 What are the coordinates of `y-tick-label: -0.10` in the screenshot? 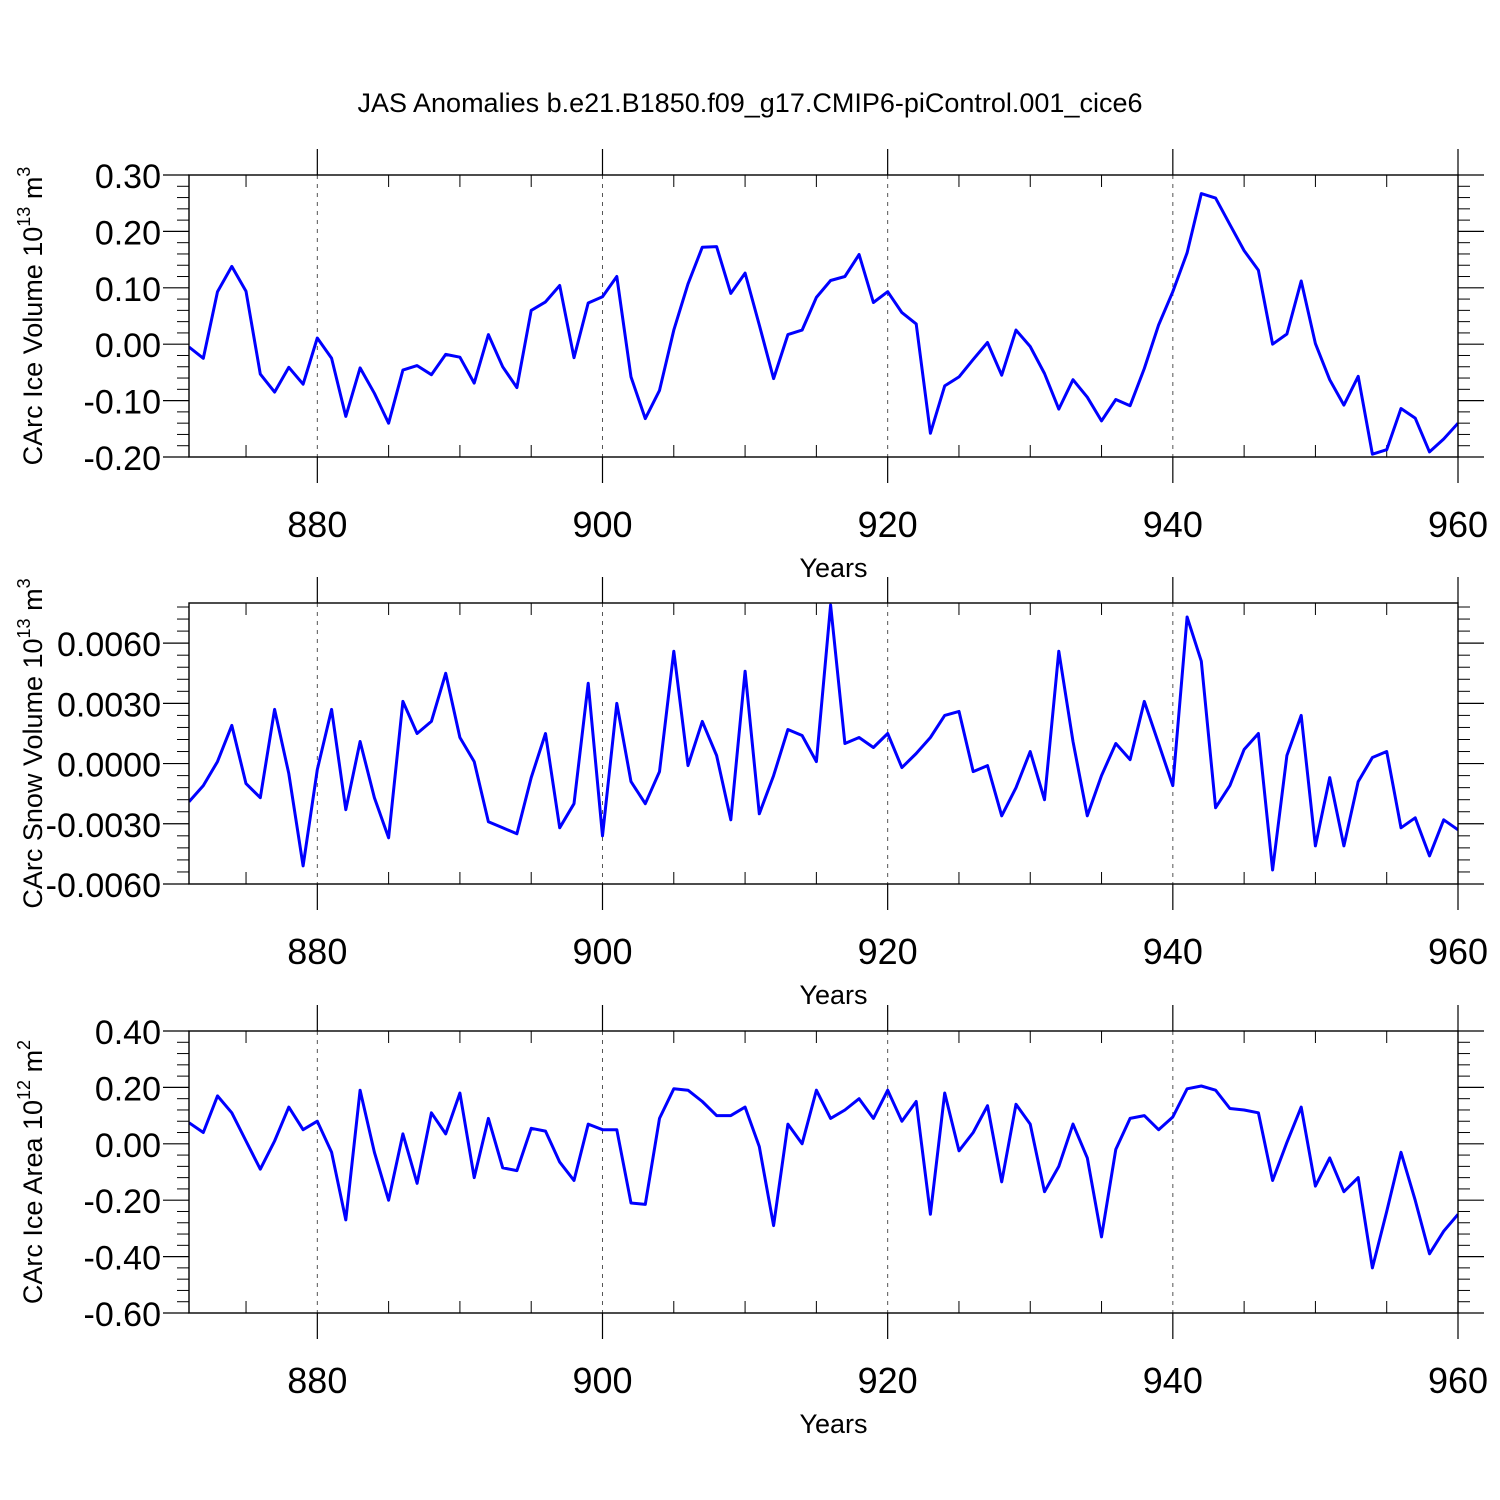 It's located at (123, 403).